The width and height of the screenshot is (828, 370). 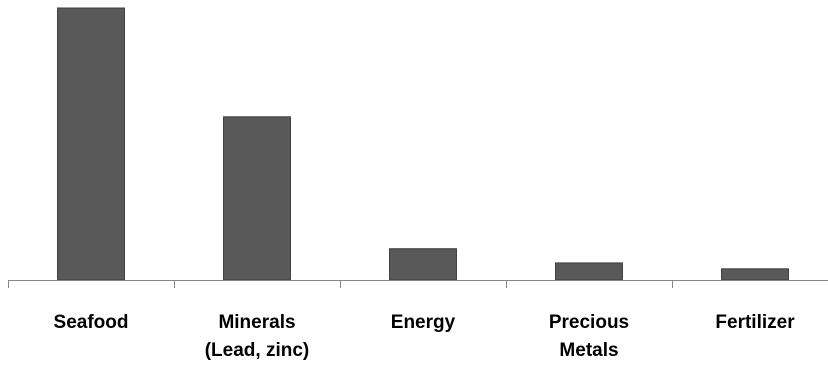 I want to click on x-tick-label-line: Precious, so click(x=589, y=322).